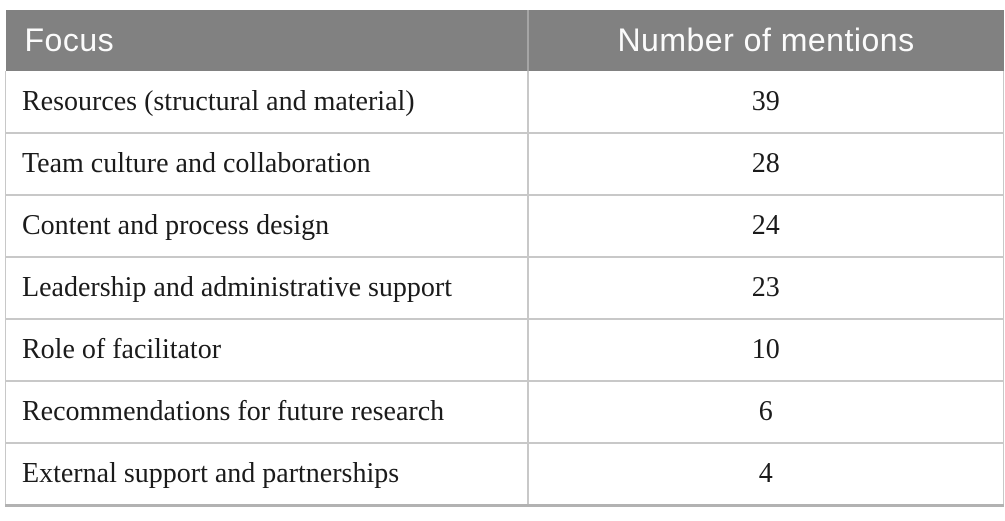 The image size is (1005, 521). I want to click on focus-cell: Resources (structural and material), so click(267, 102).